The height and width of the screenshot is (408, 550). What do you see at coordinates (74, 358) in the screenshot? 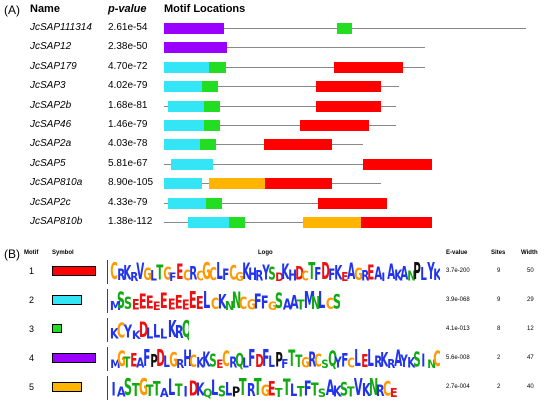
I see `motif-symbol-purple` at bounding box center [74, 358].